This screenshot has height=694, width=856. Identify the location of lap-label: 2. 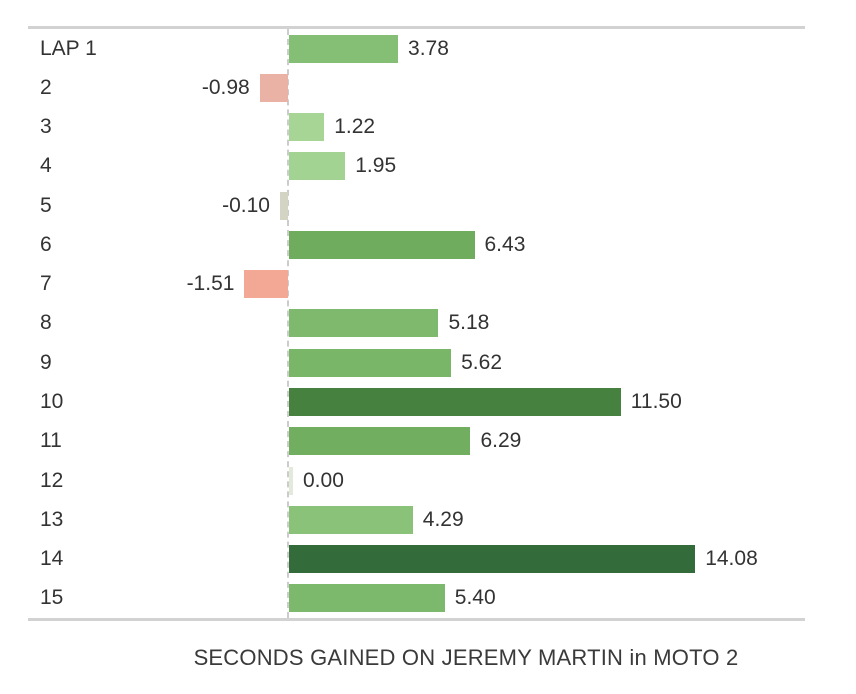
(46, 87).